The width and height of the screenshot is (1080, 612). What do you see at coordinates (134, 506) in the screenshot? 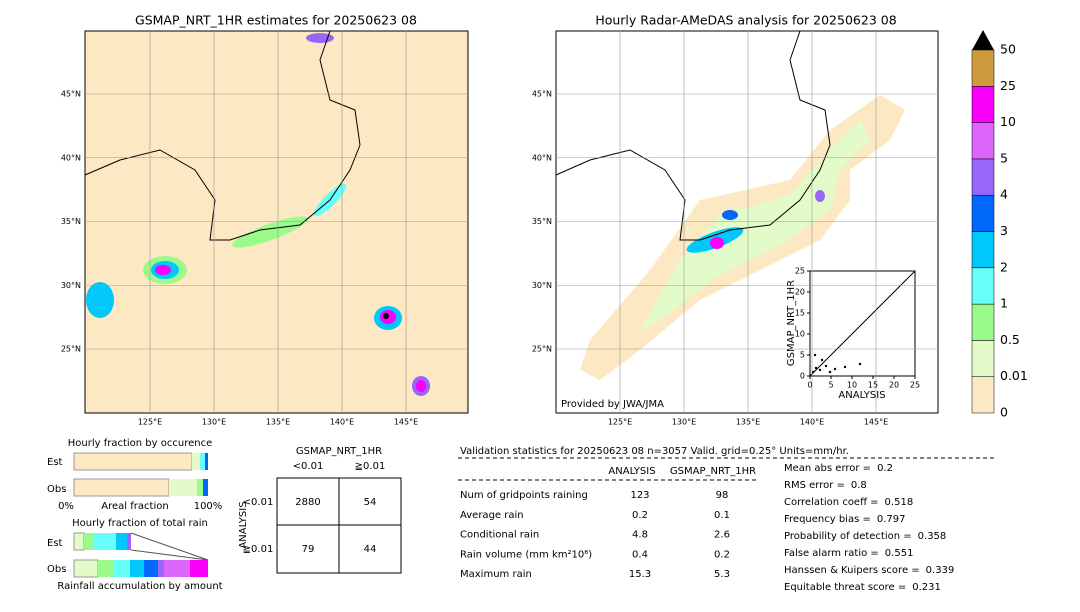
I see `axis-label: Areal fraction` at bounding box center [134, 506].